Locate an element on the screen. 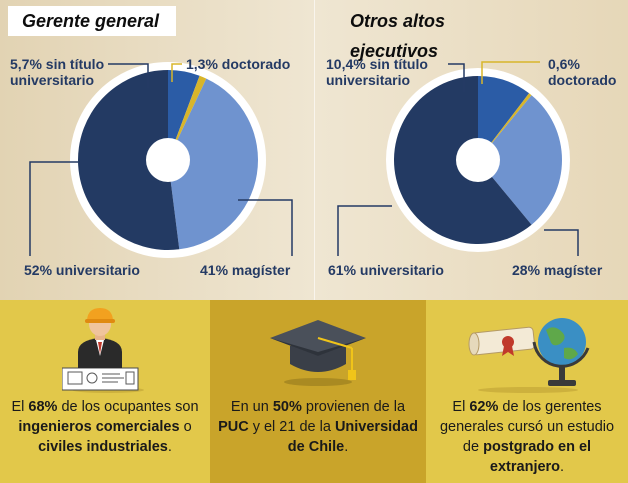 The image size is (628, 483). pie-chart-gerente-general is located at coordinates (168, 160).